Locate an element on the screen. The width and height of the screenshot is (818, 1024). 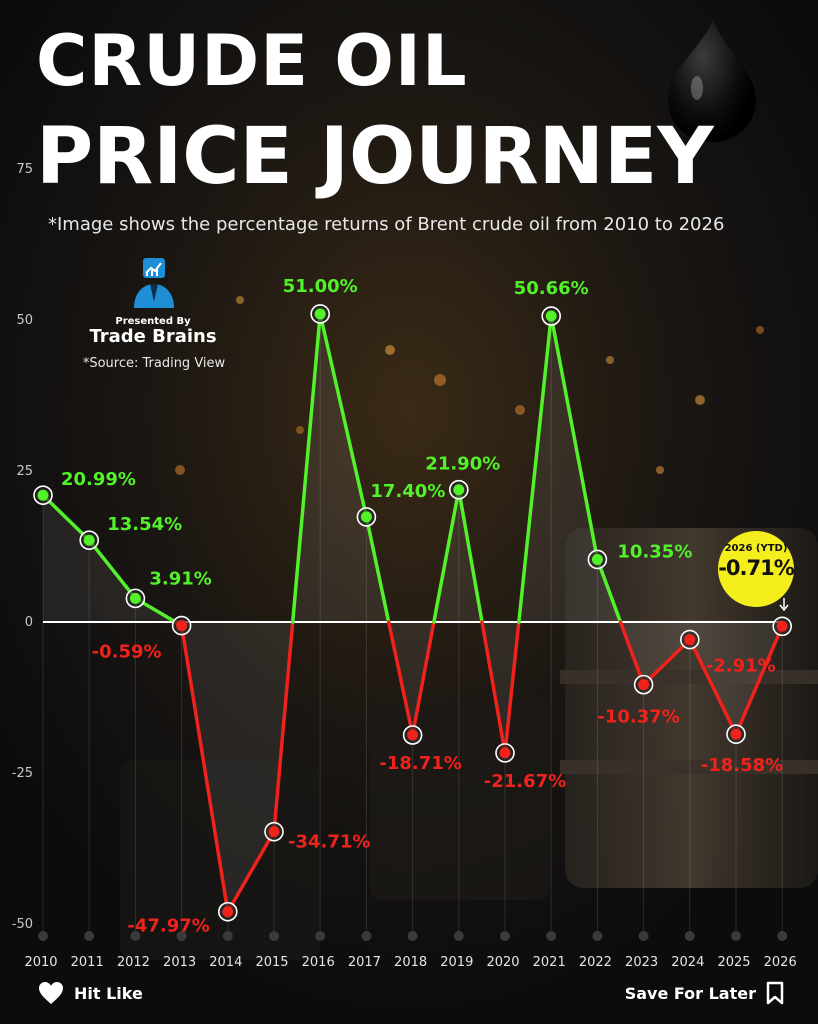
trade-brains-logo is located at coordinates (154, 283).